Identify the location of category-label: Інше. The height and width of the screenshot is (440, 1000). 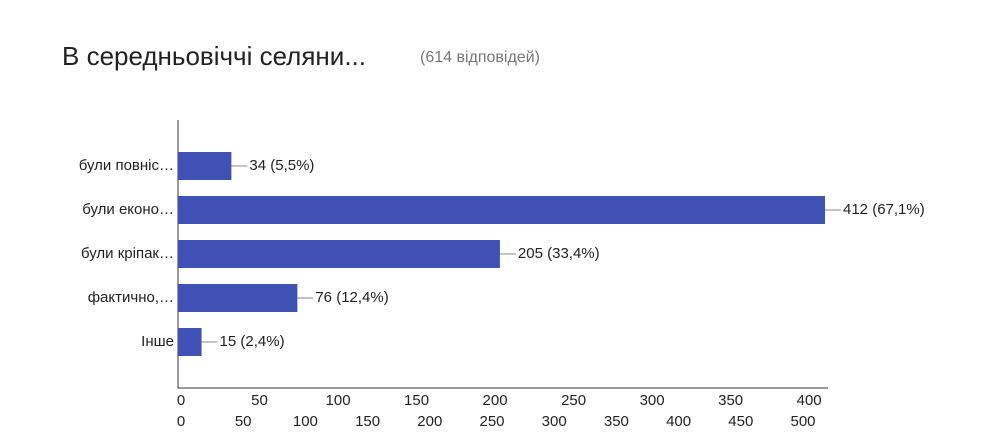
(157, 341).